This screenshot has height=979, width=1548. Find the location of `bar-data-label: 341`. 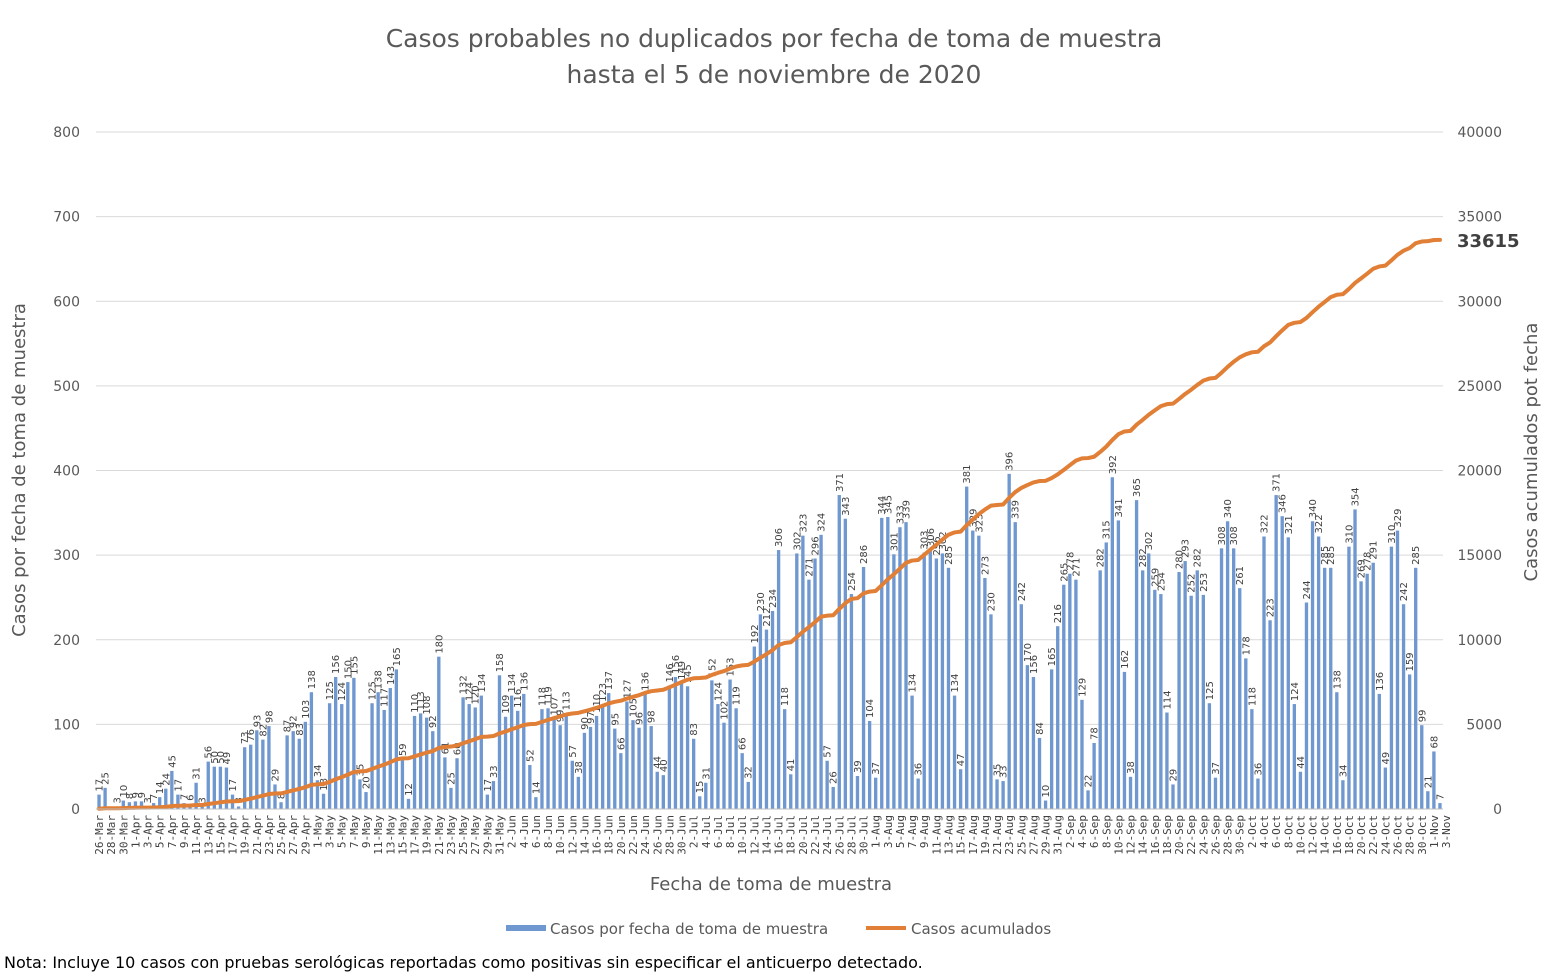

bar-data-label: 341 is located at coordinates (1119, 507).